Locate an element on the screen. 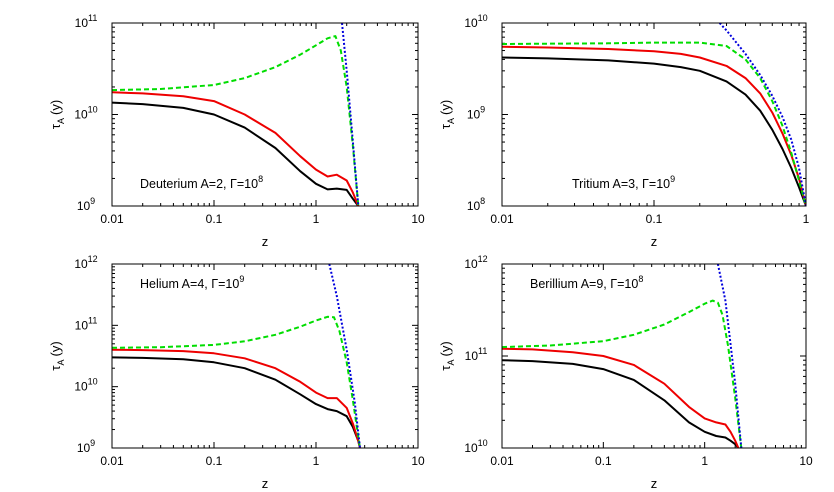 Image resolution: width=834 pixels, height=492 pixels. annotation-exponent: 8 is located at coordinates (260, 179).